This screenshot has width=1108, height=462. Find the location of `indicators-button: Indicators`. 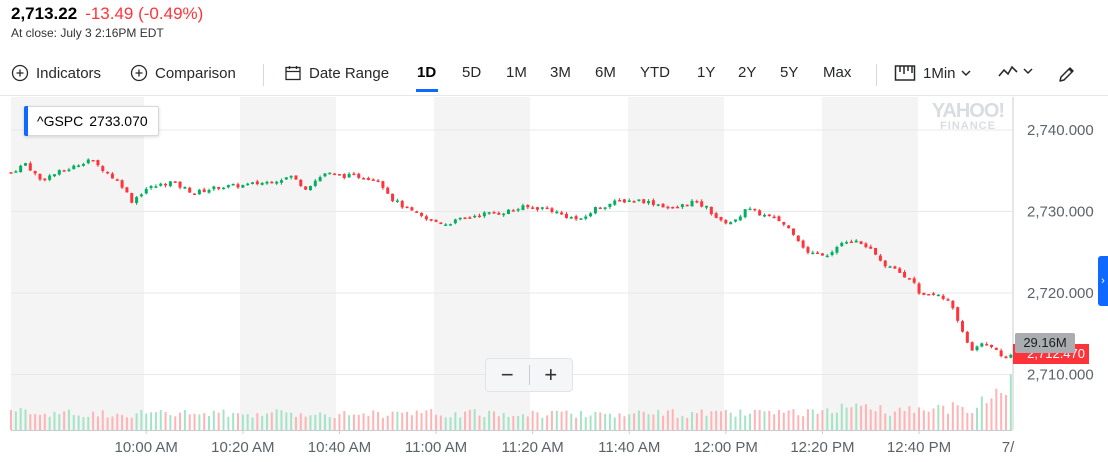

indicators-button: Indicators is located at coordinates (56, 73).